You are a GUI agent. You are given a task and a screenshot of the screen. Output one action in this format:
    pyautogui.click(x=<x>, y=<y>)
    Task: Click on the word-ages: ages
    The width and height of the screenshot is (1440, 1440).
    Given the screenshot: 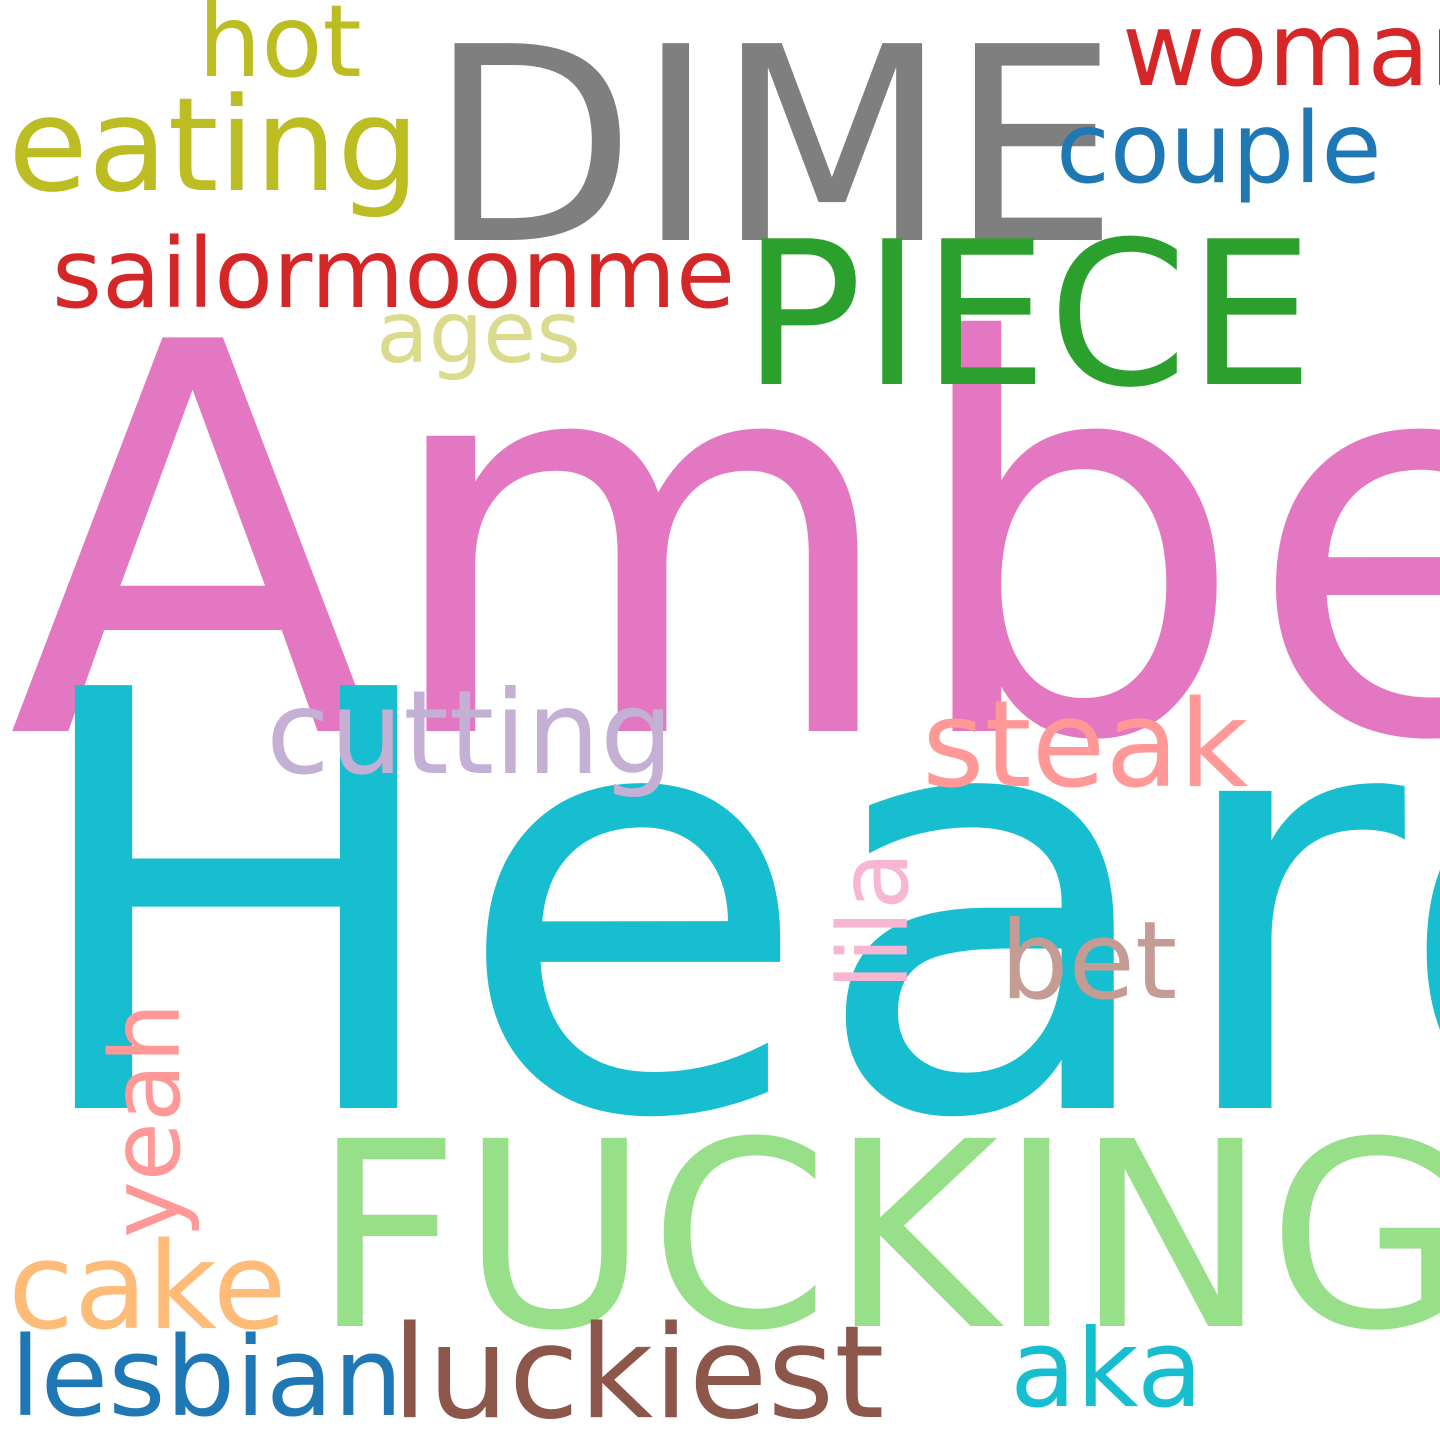 What is the action you would take?
    pyautogui.click(x=479, y=333)
    